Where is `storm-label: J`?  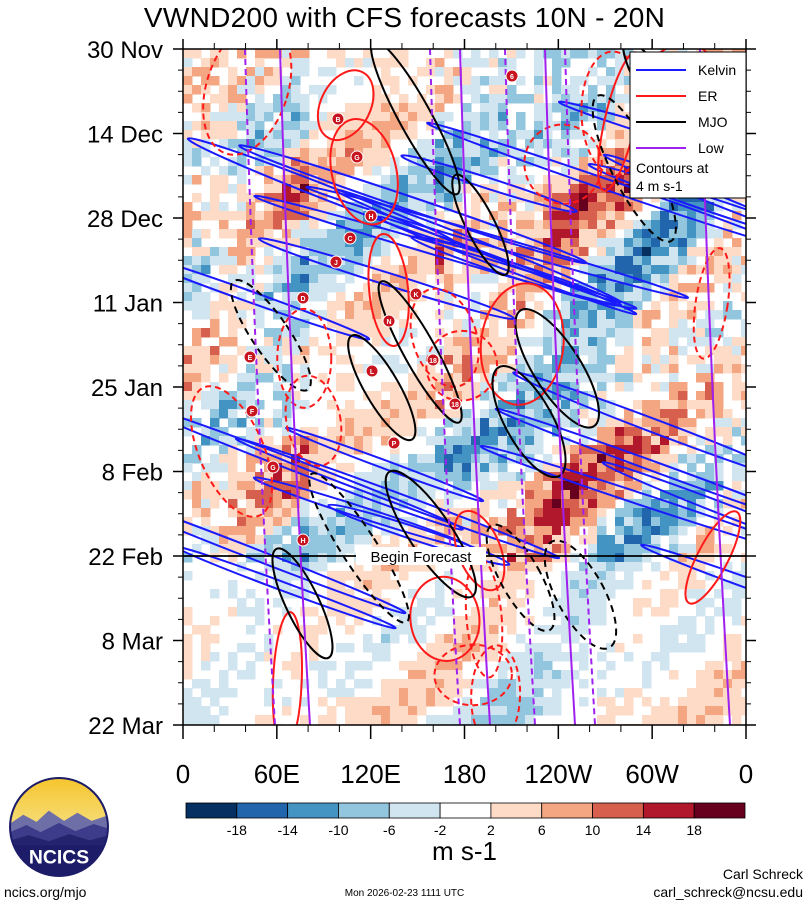 storm-label: J is located at coordinates (336, 263).